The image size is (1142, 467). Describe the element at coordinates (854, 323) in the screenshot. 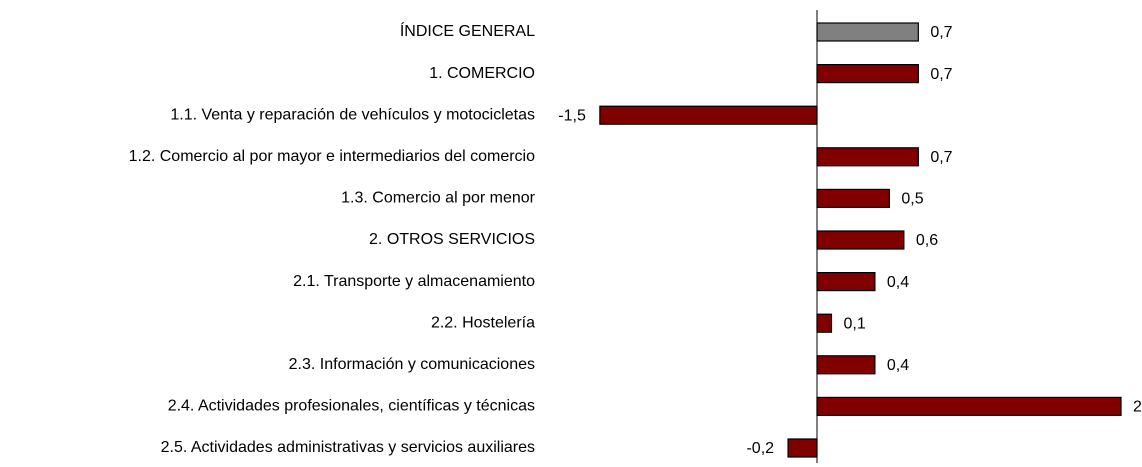

I see `value-label: 0,1` at that location.